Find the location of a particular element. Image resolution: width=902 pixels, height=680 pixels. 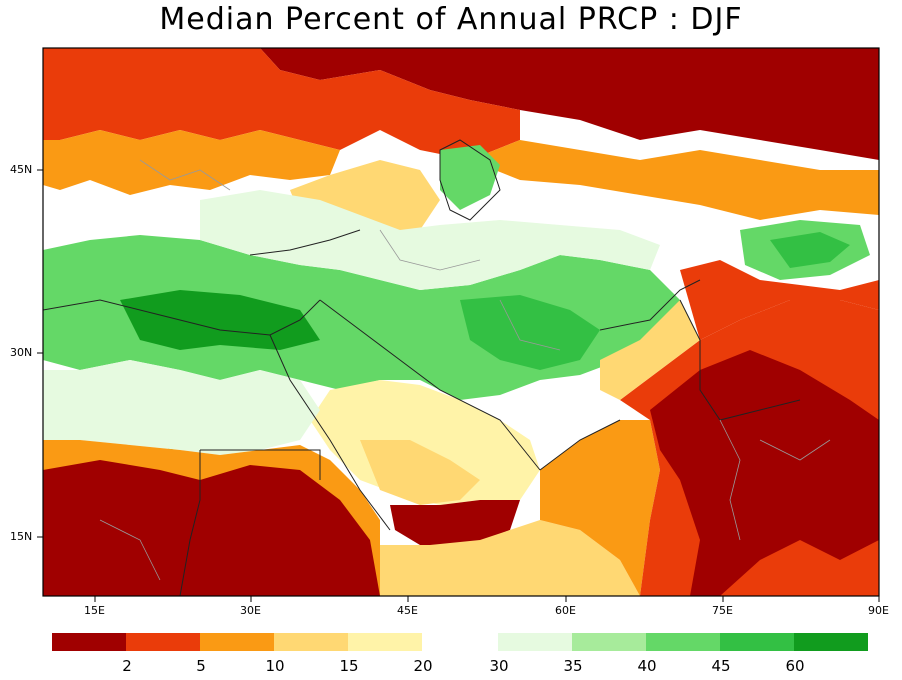

region-himalaya-dark-green is located at coordinates (810, 250).